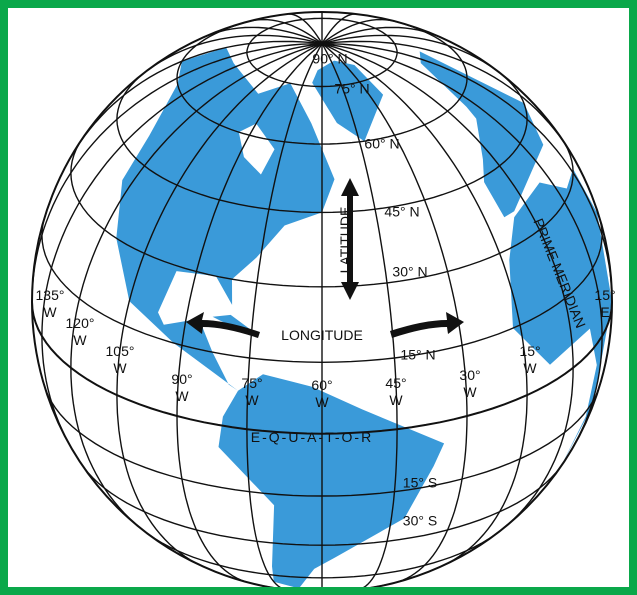 This screenshot has height=595, width=637. Describe the element at coordinates (420, 483) in the screenshot. I see `parallel-label: 15° S` at that location.